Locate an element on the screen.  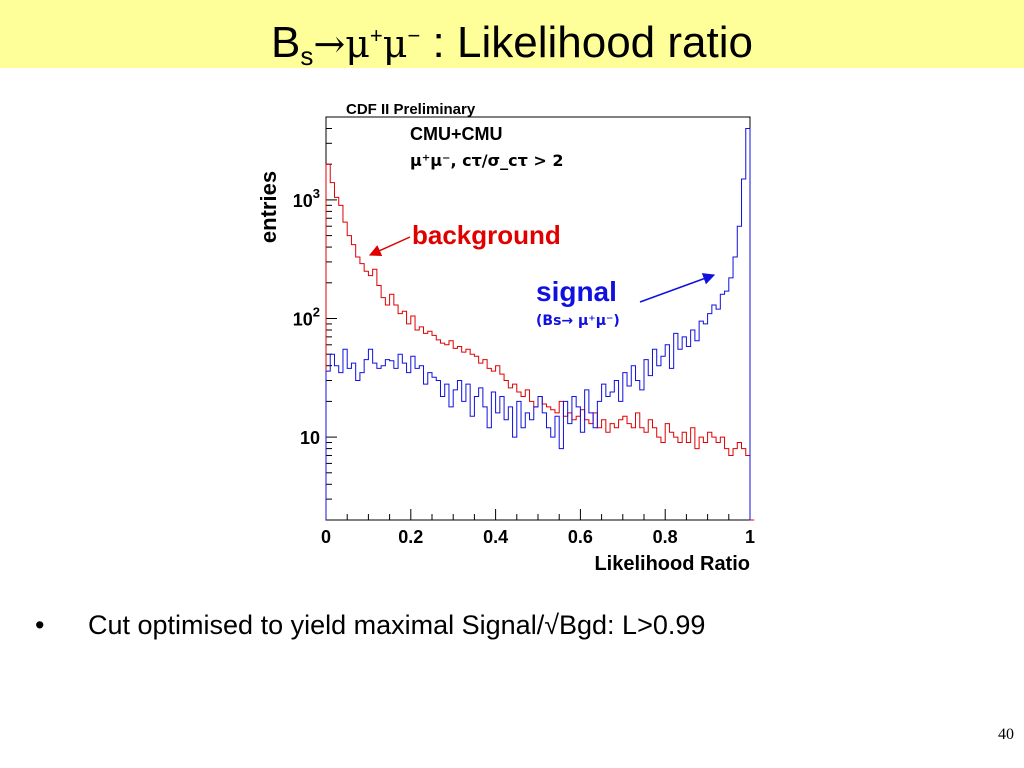
title-bar is located at coordinates (512, 34).